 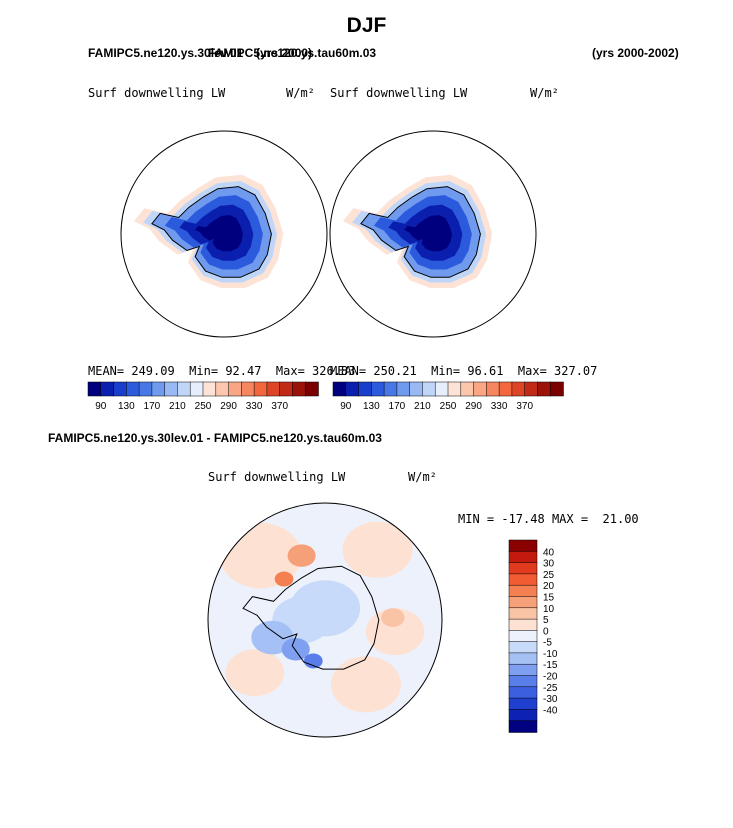 What do you see at coordinates (446, 371) in the screenshot?
I see `panel2-min-label: Min=` at bounding box center [446, 371].